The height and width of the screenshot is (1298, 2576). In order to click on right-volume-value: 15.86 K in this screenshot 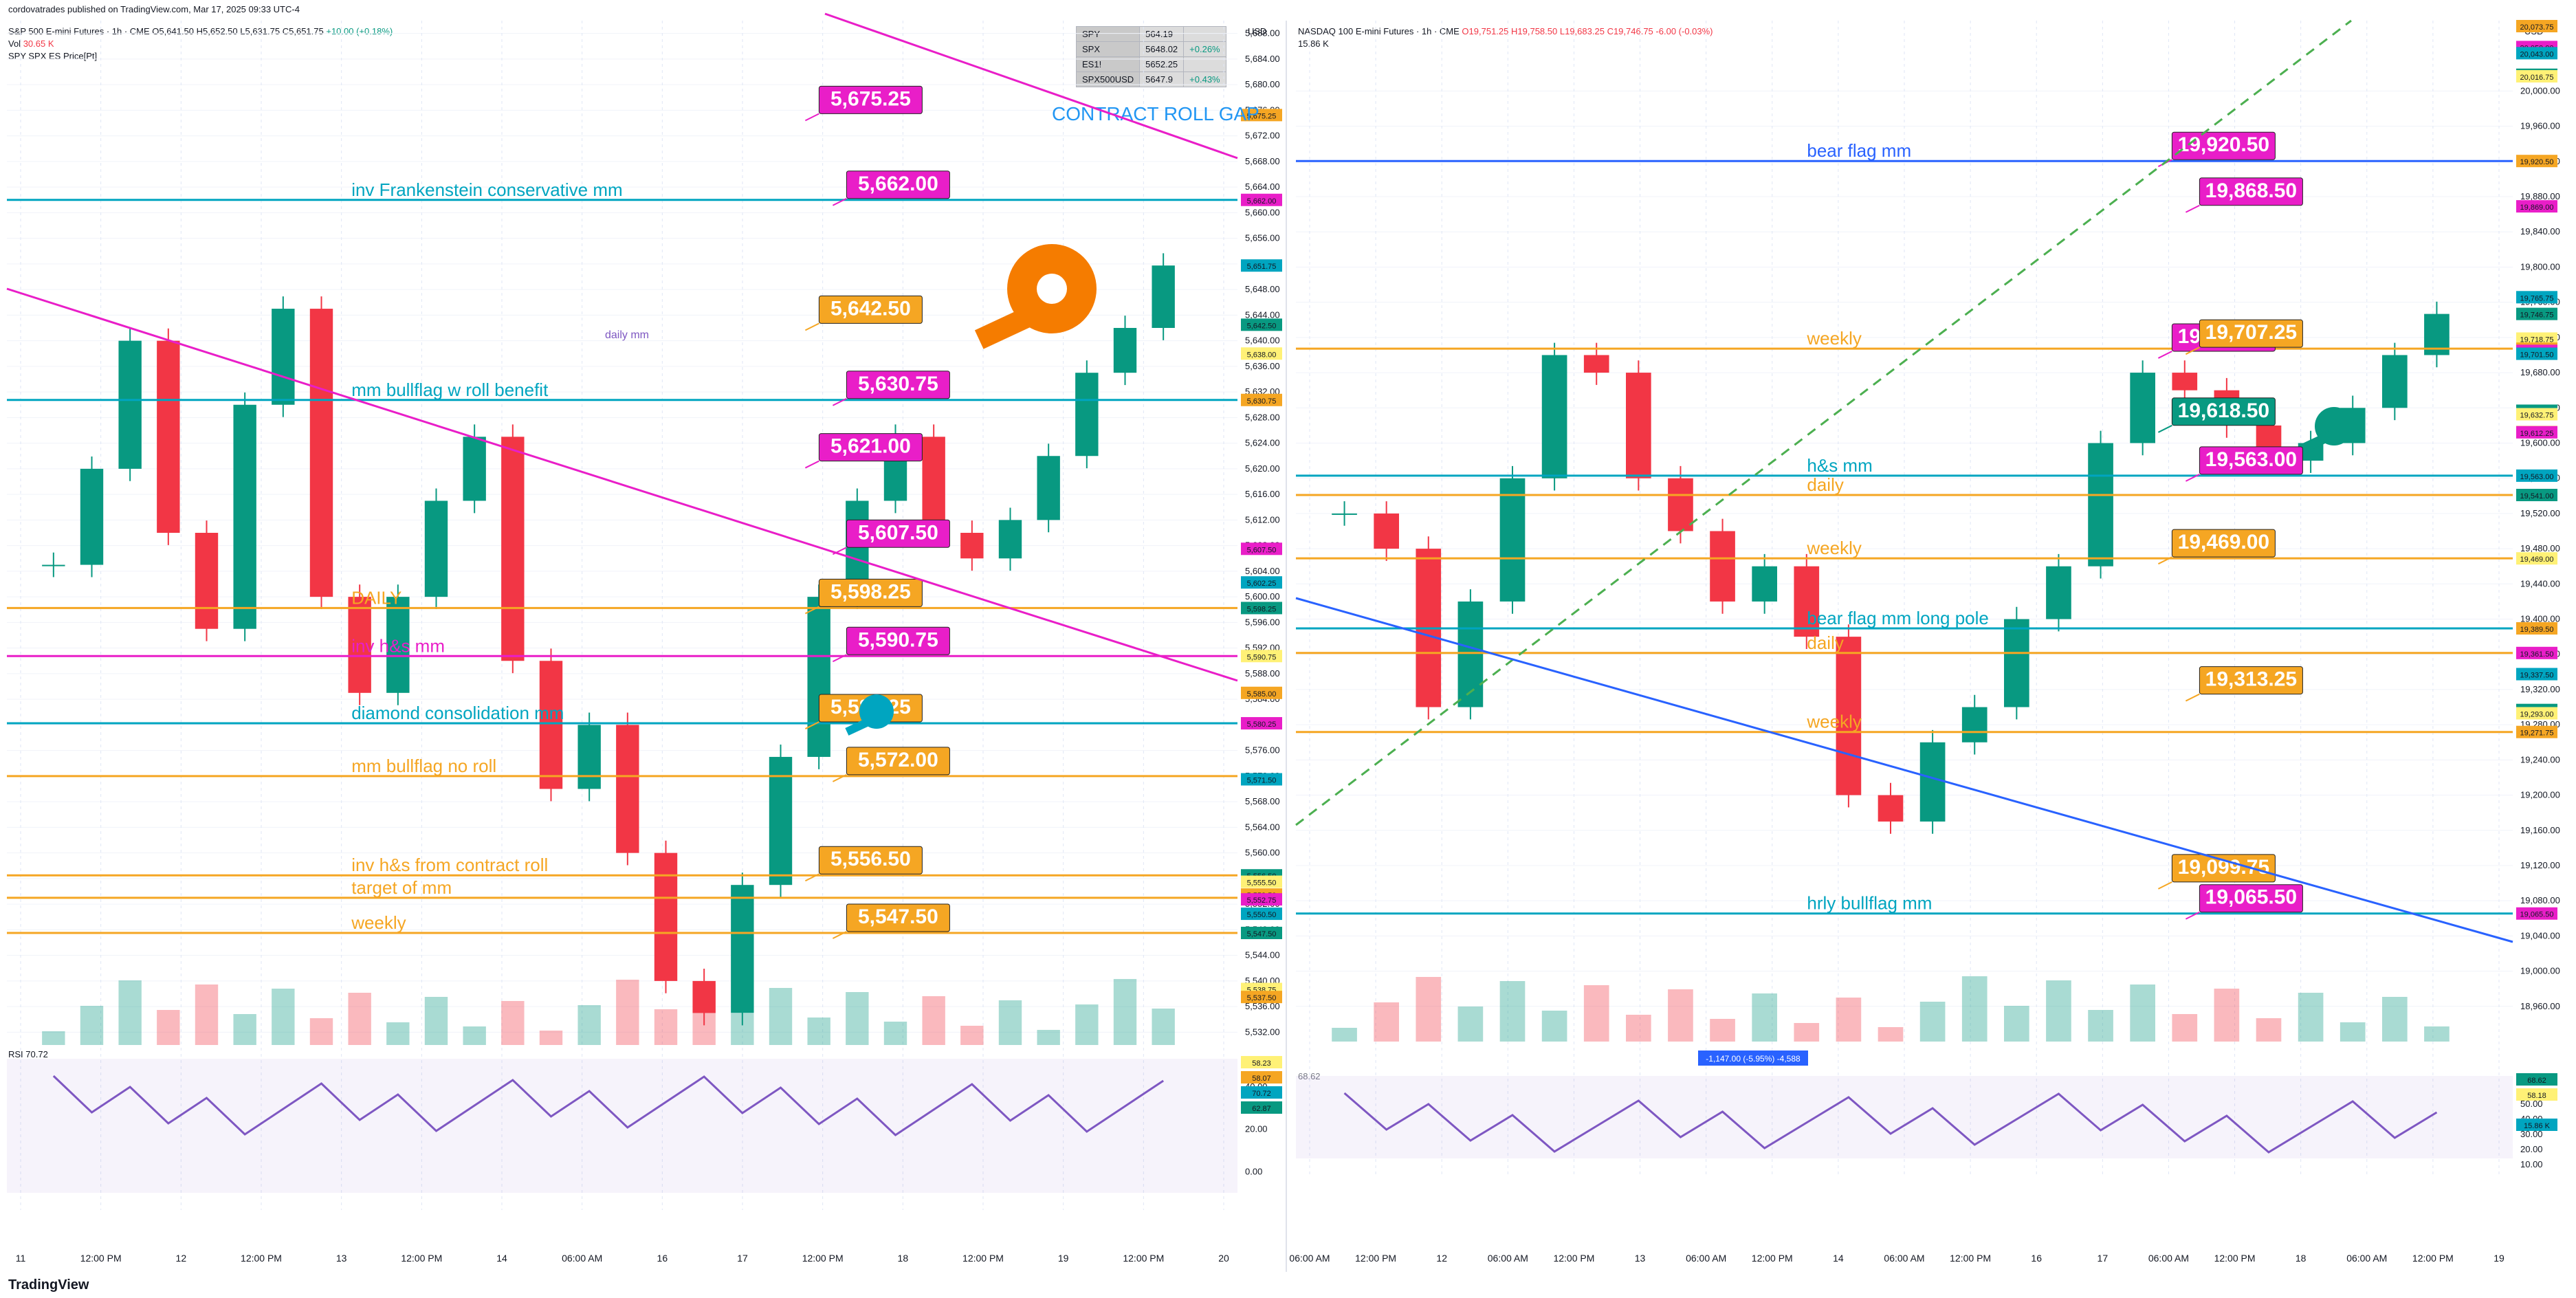, I will do `click(1313, 43)`.